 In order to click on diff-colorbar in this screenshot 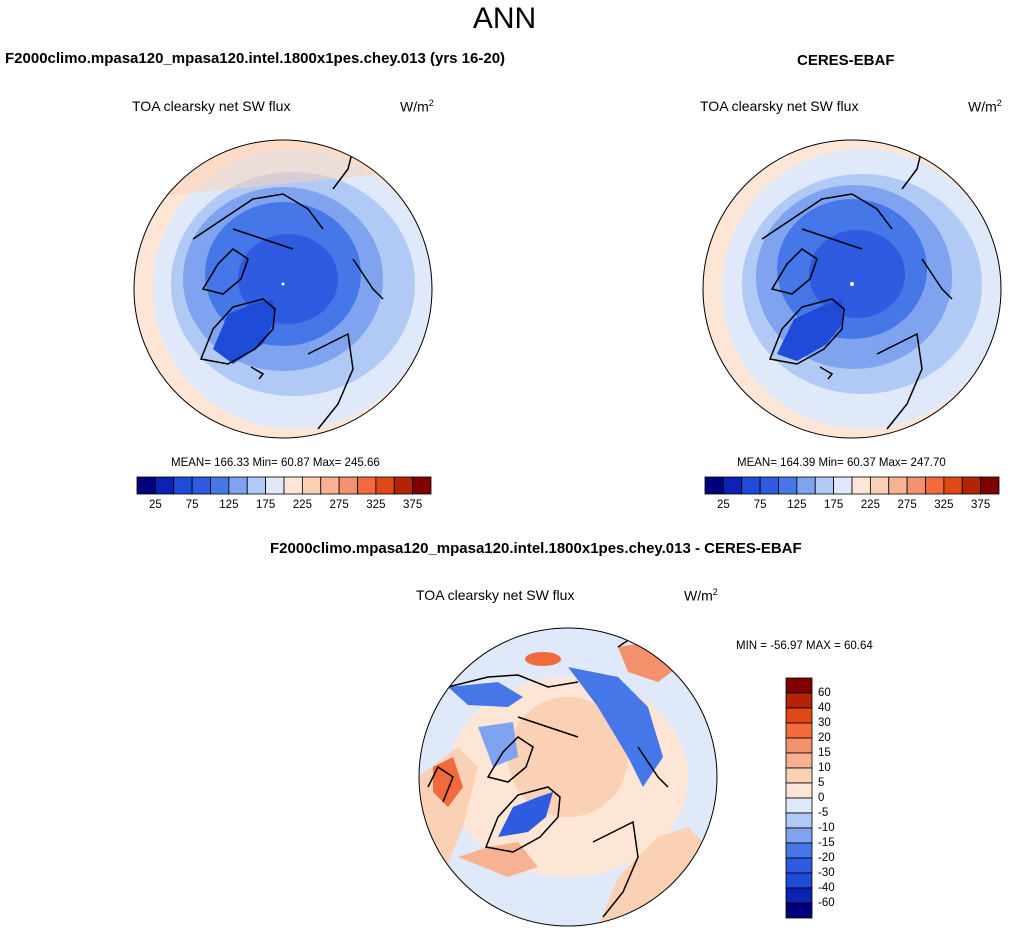, I will do `click(799, 798)`.